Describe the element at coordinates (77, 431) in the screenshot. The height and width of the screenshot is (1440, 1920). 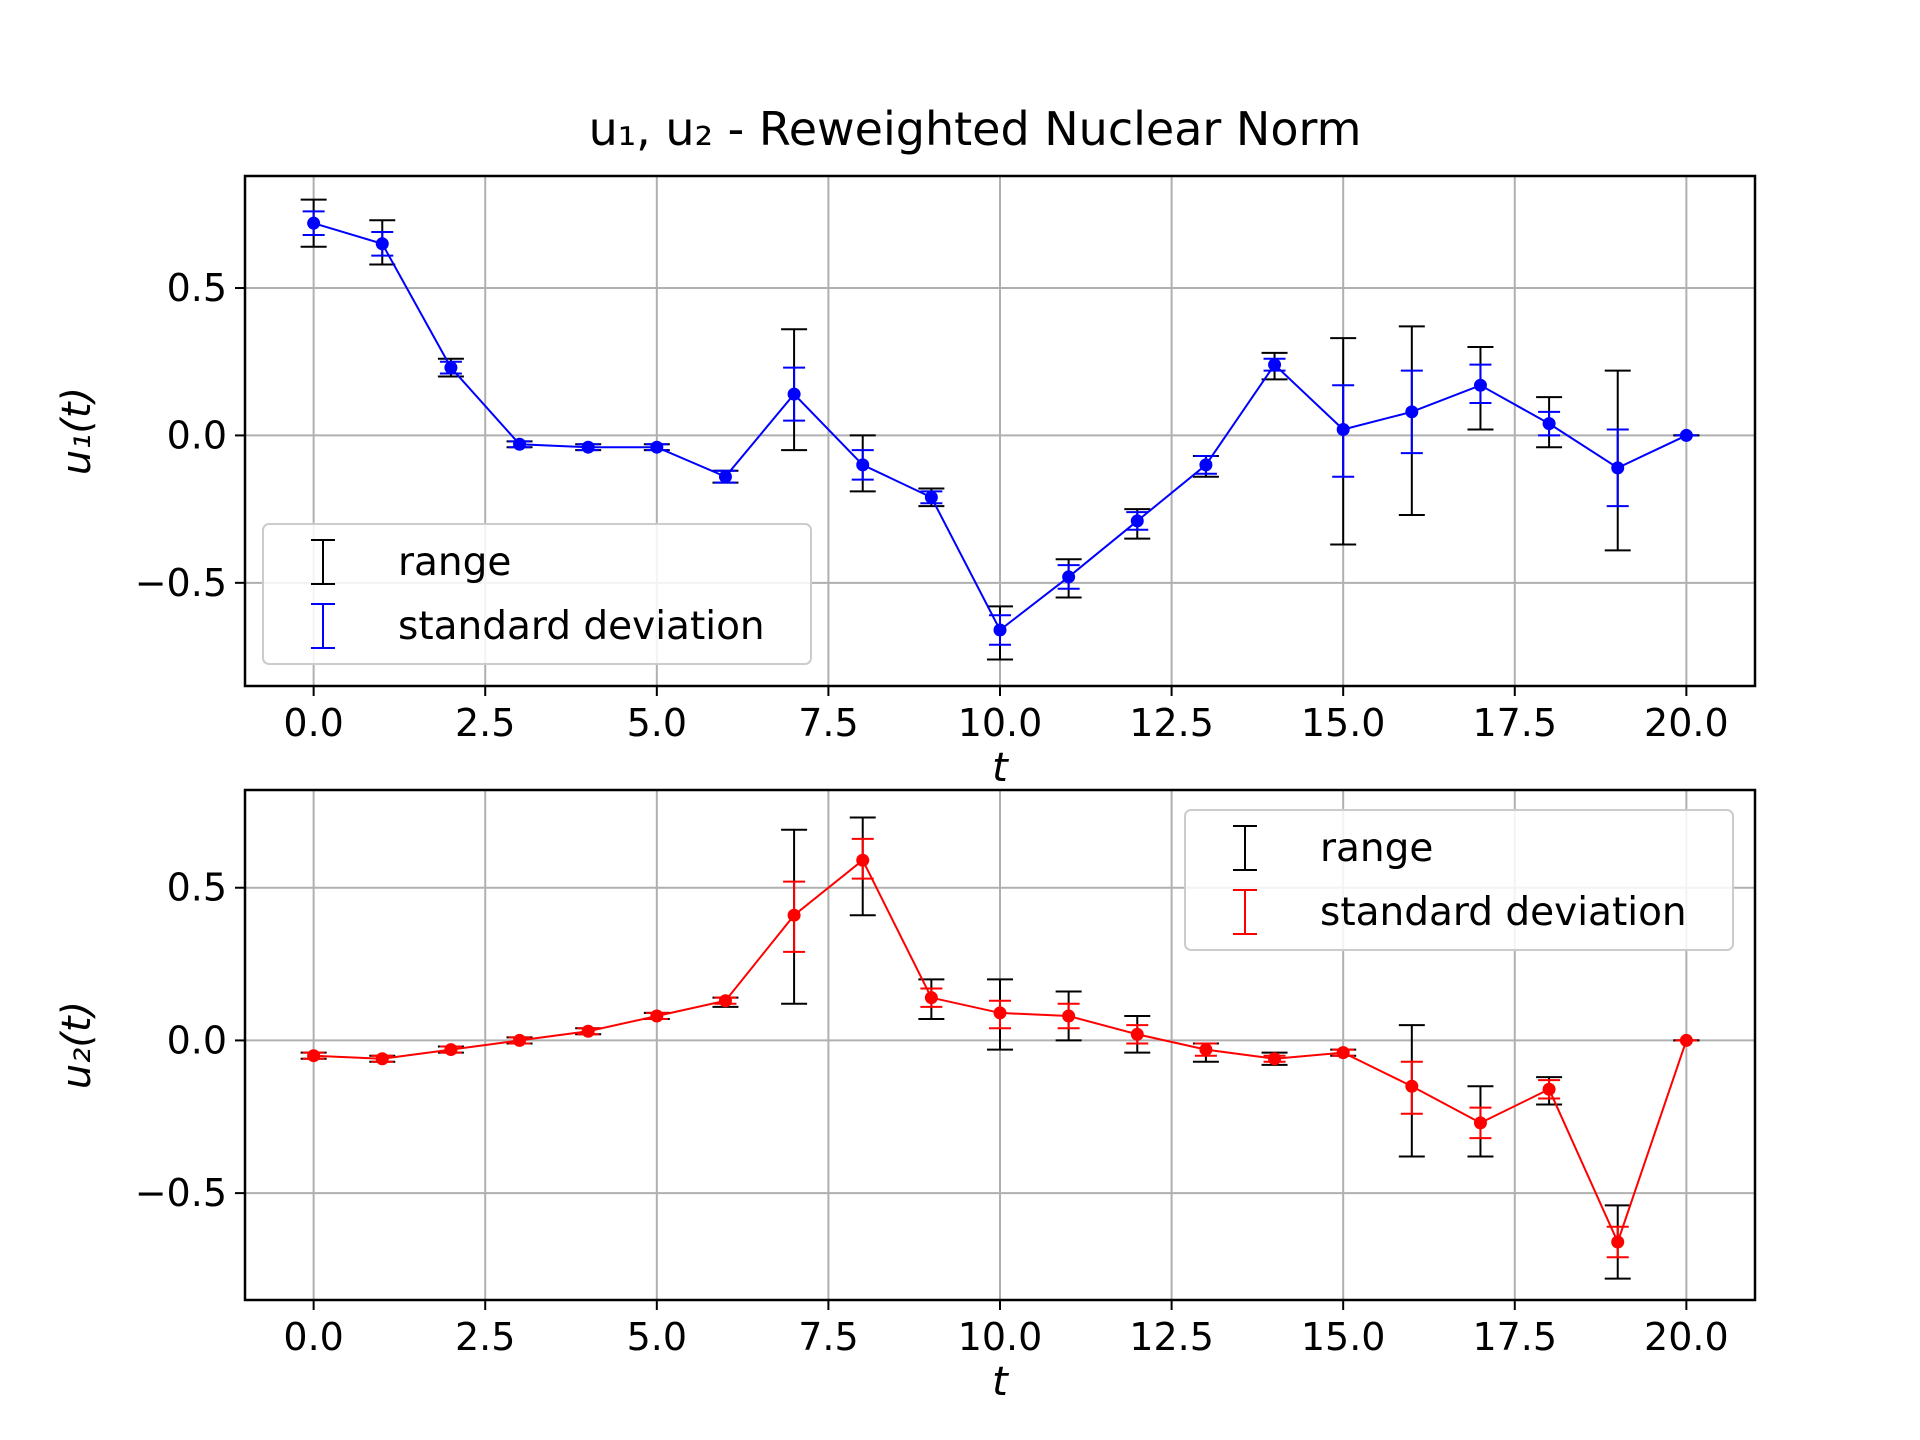
I see `y-axis-label: u₁(t)` at that location.